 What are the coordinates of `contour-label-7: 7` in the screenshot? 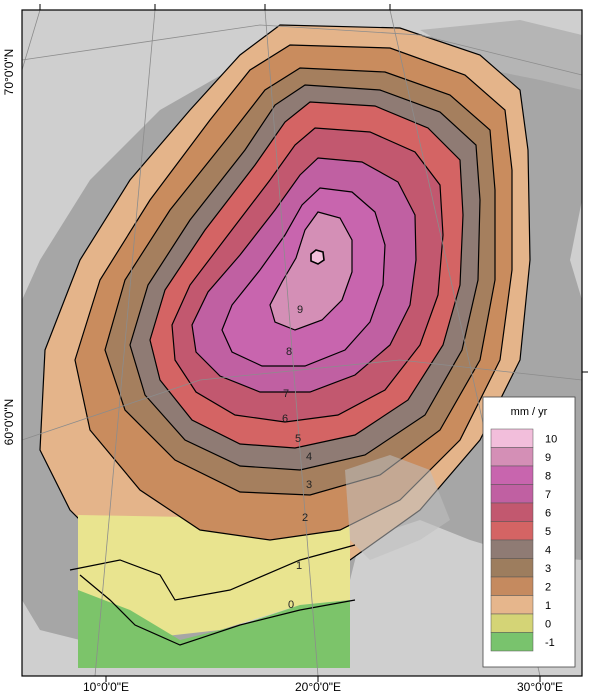 It's located at (286, 394).